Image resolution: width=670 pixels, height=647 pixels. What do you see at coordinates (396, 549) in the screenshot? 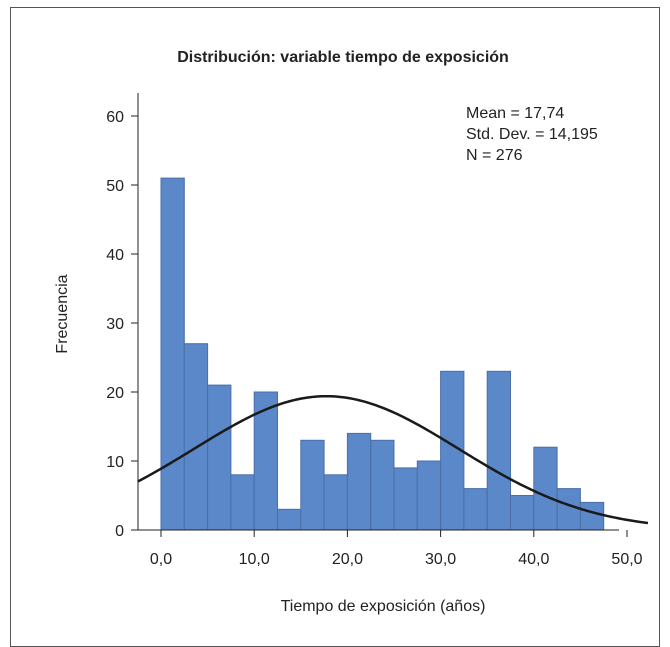
I see `x-ticks-group: 0,0 10,0 20,0 30,0 40,0 50,0` at bounding box center [396, 549].